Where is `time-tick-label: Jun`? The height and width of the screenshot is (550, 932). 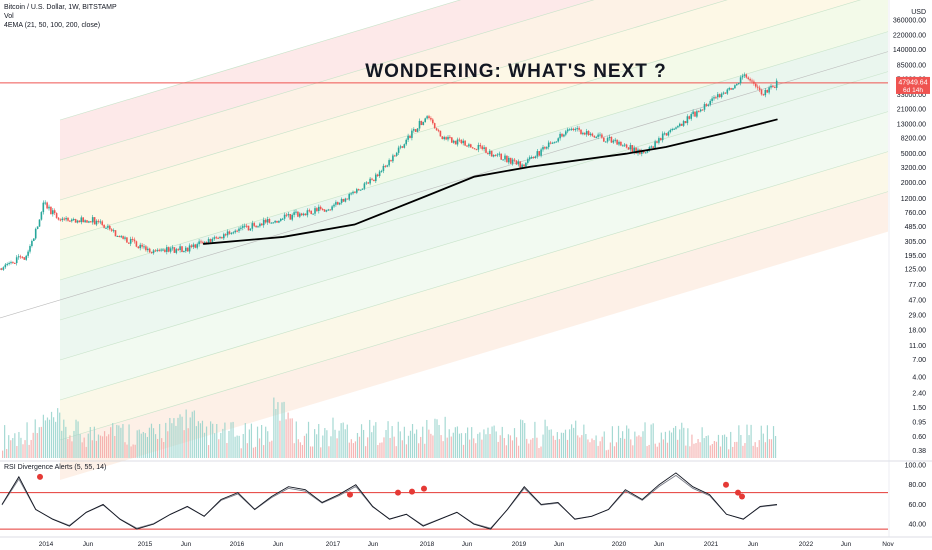
time-tick-label: Jun is located at coordinates (278, 544).